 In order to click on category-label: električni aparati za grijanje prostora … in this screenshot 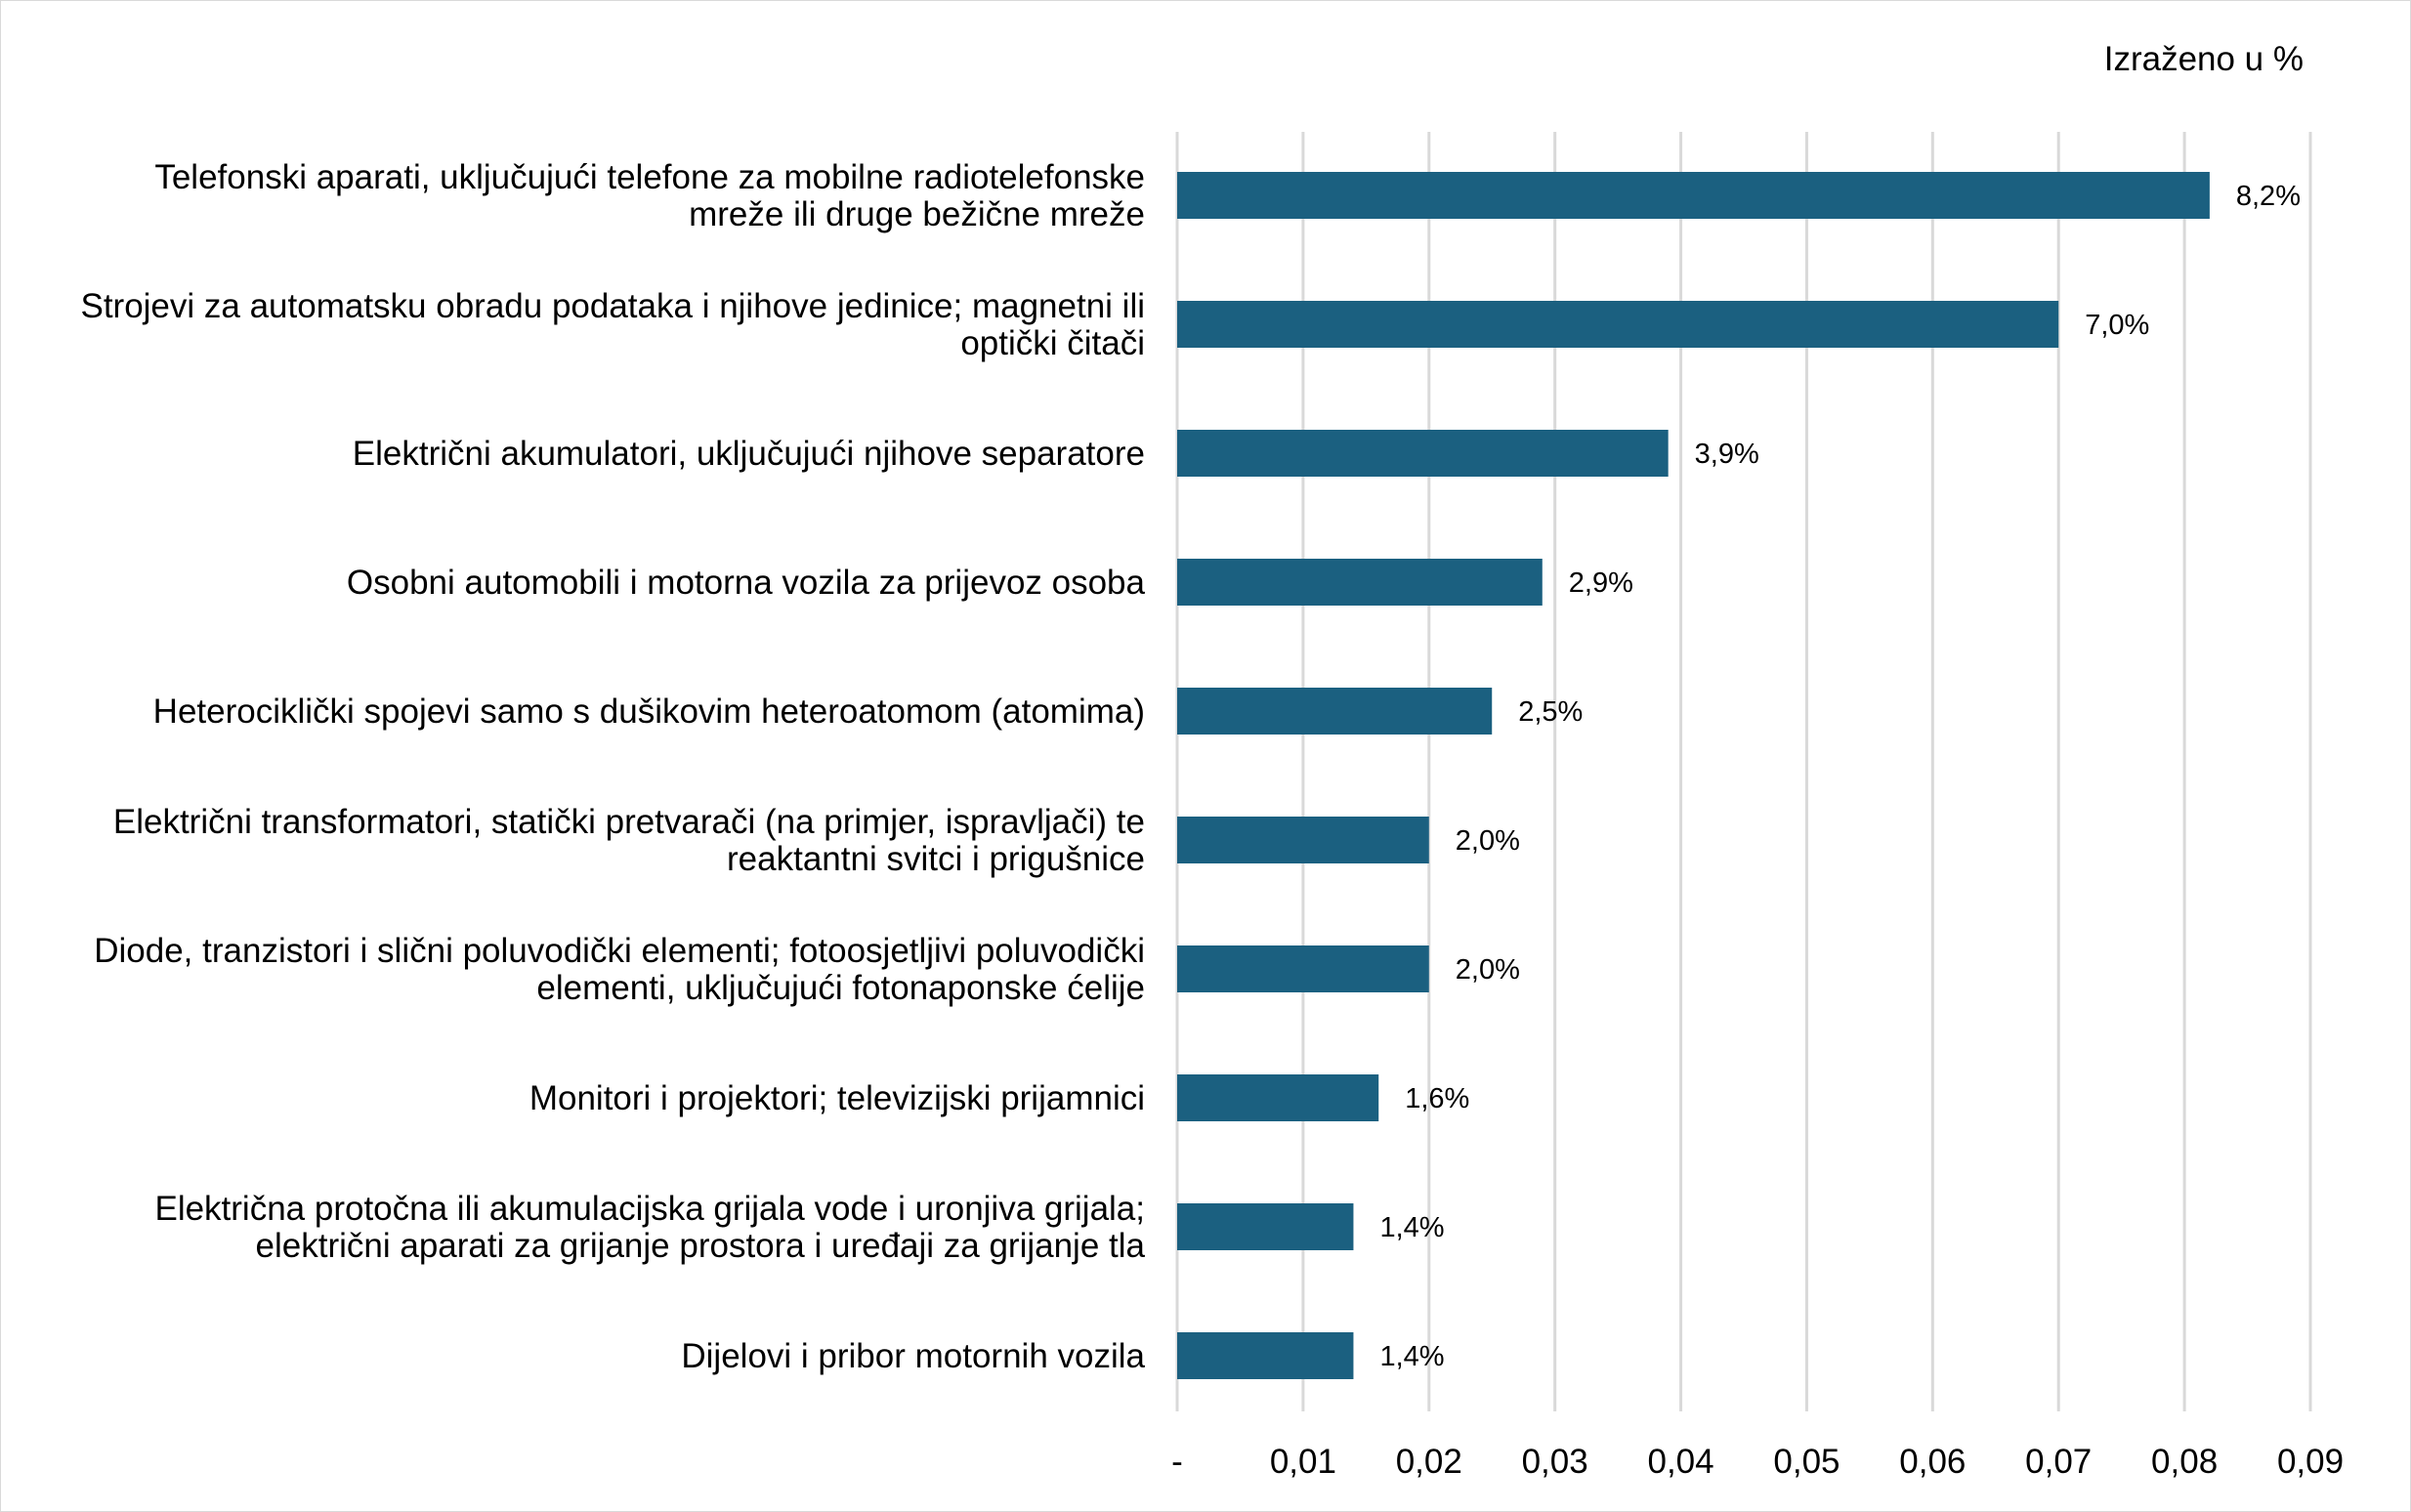, I will do `click(701, 1246)`.